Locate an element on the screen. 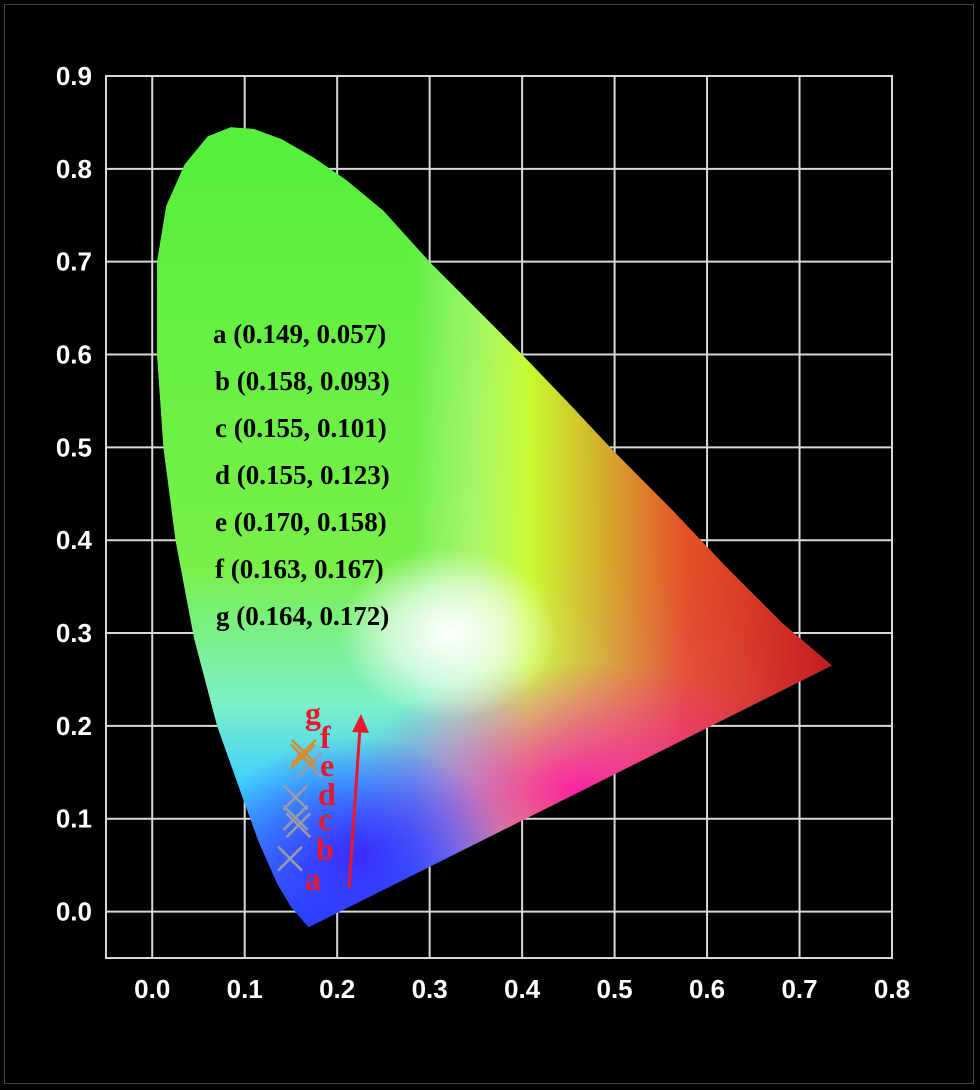  y-tick-label: 0.9 is located at coordinates (74, 76).